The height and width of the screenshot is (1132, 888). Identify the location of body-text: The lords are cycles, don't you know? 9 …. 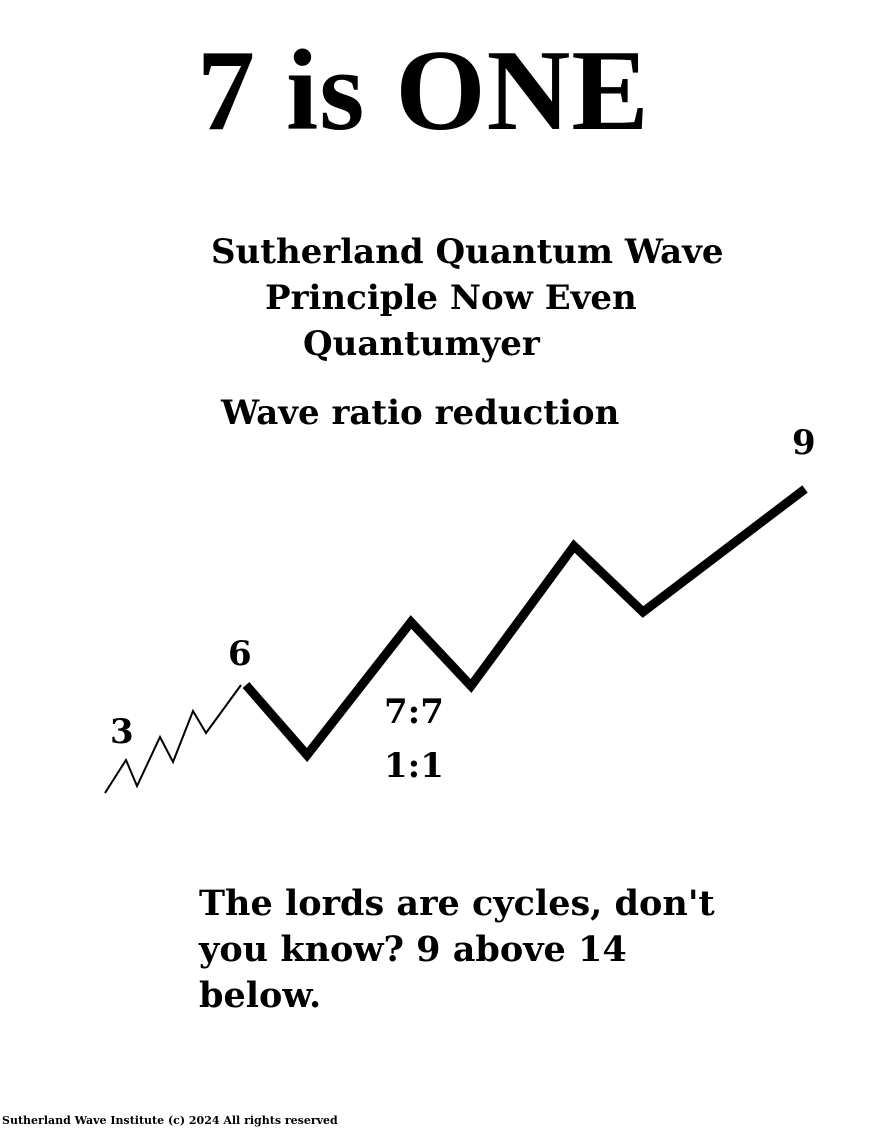
(457, 949).